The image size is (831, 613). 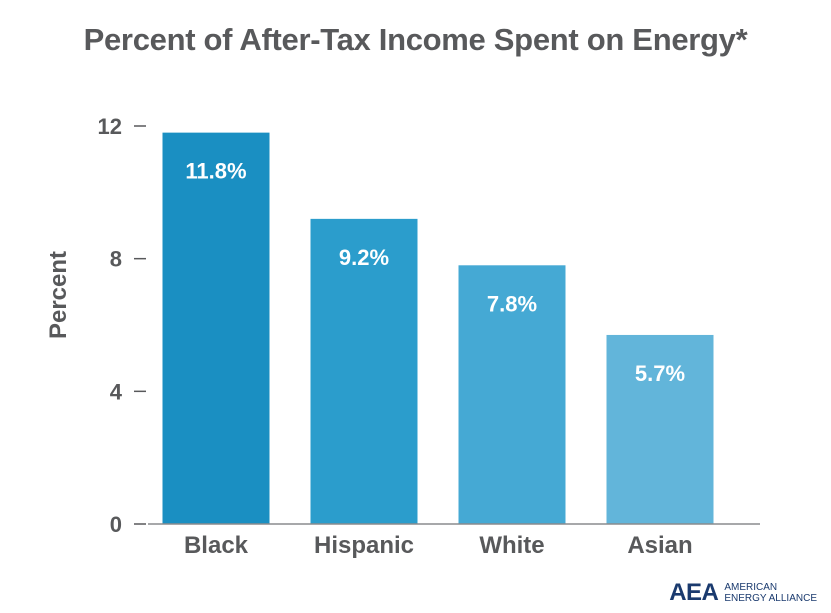 What do you see at coordinates (216, 328) in the screenshot?
I see `bar-black` at bounding box center [216, 328].